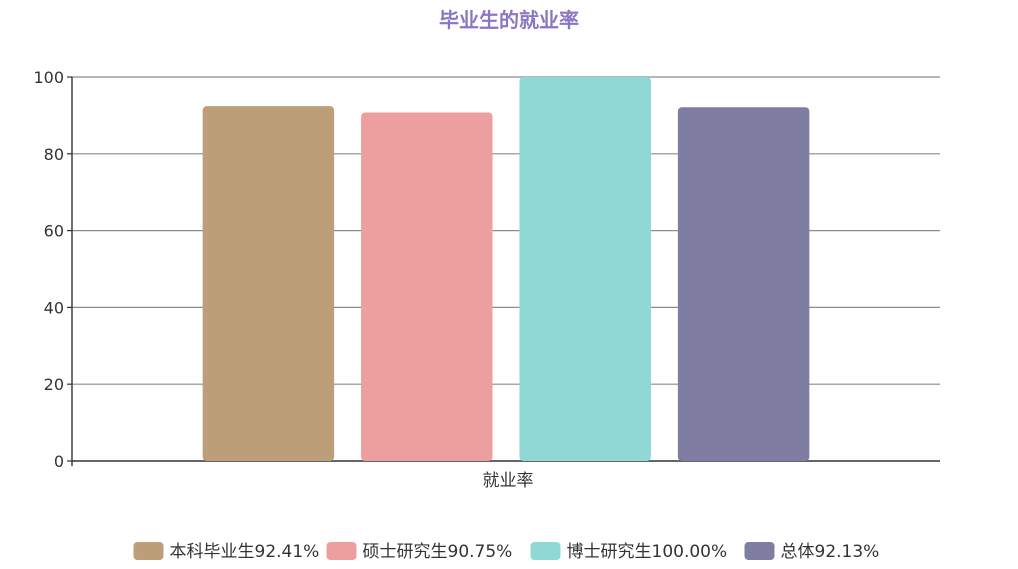 This screenshot has height=569, width=1018. I want to click on chart-title: 毕业生的就业率, so click(509, 20).